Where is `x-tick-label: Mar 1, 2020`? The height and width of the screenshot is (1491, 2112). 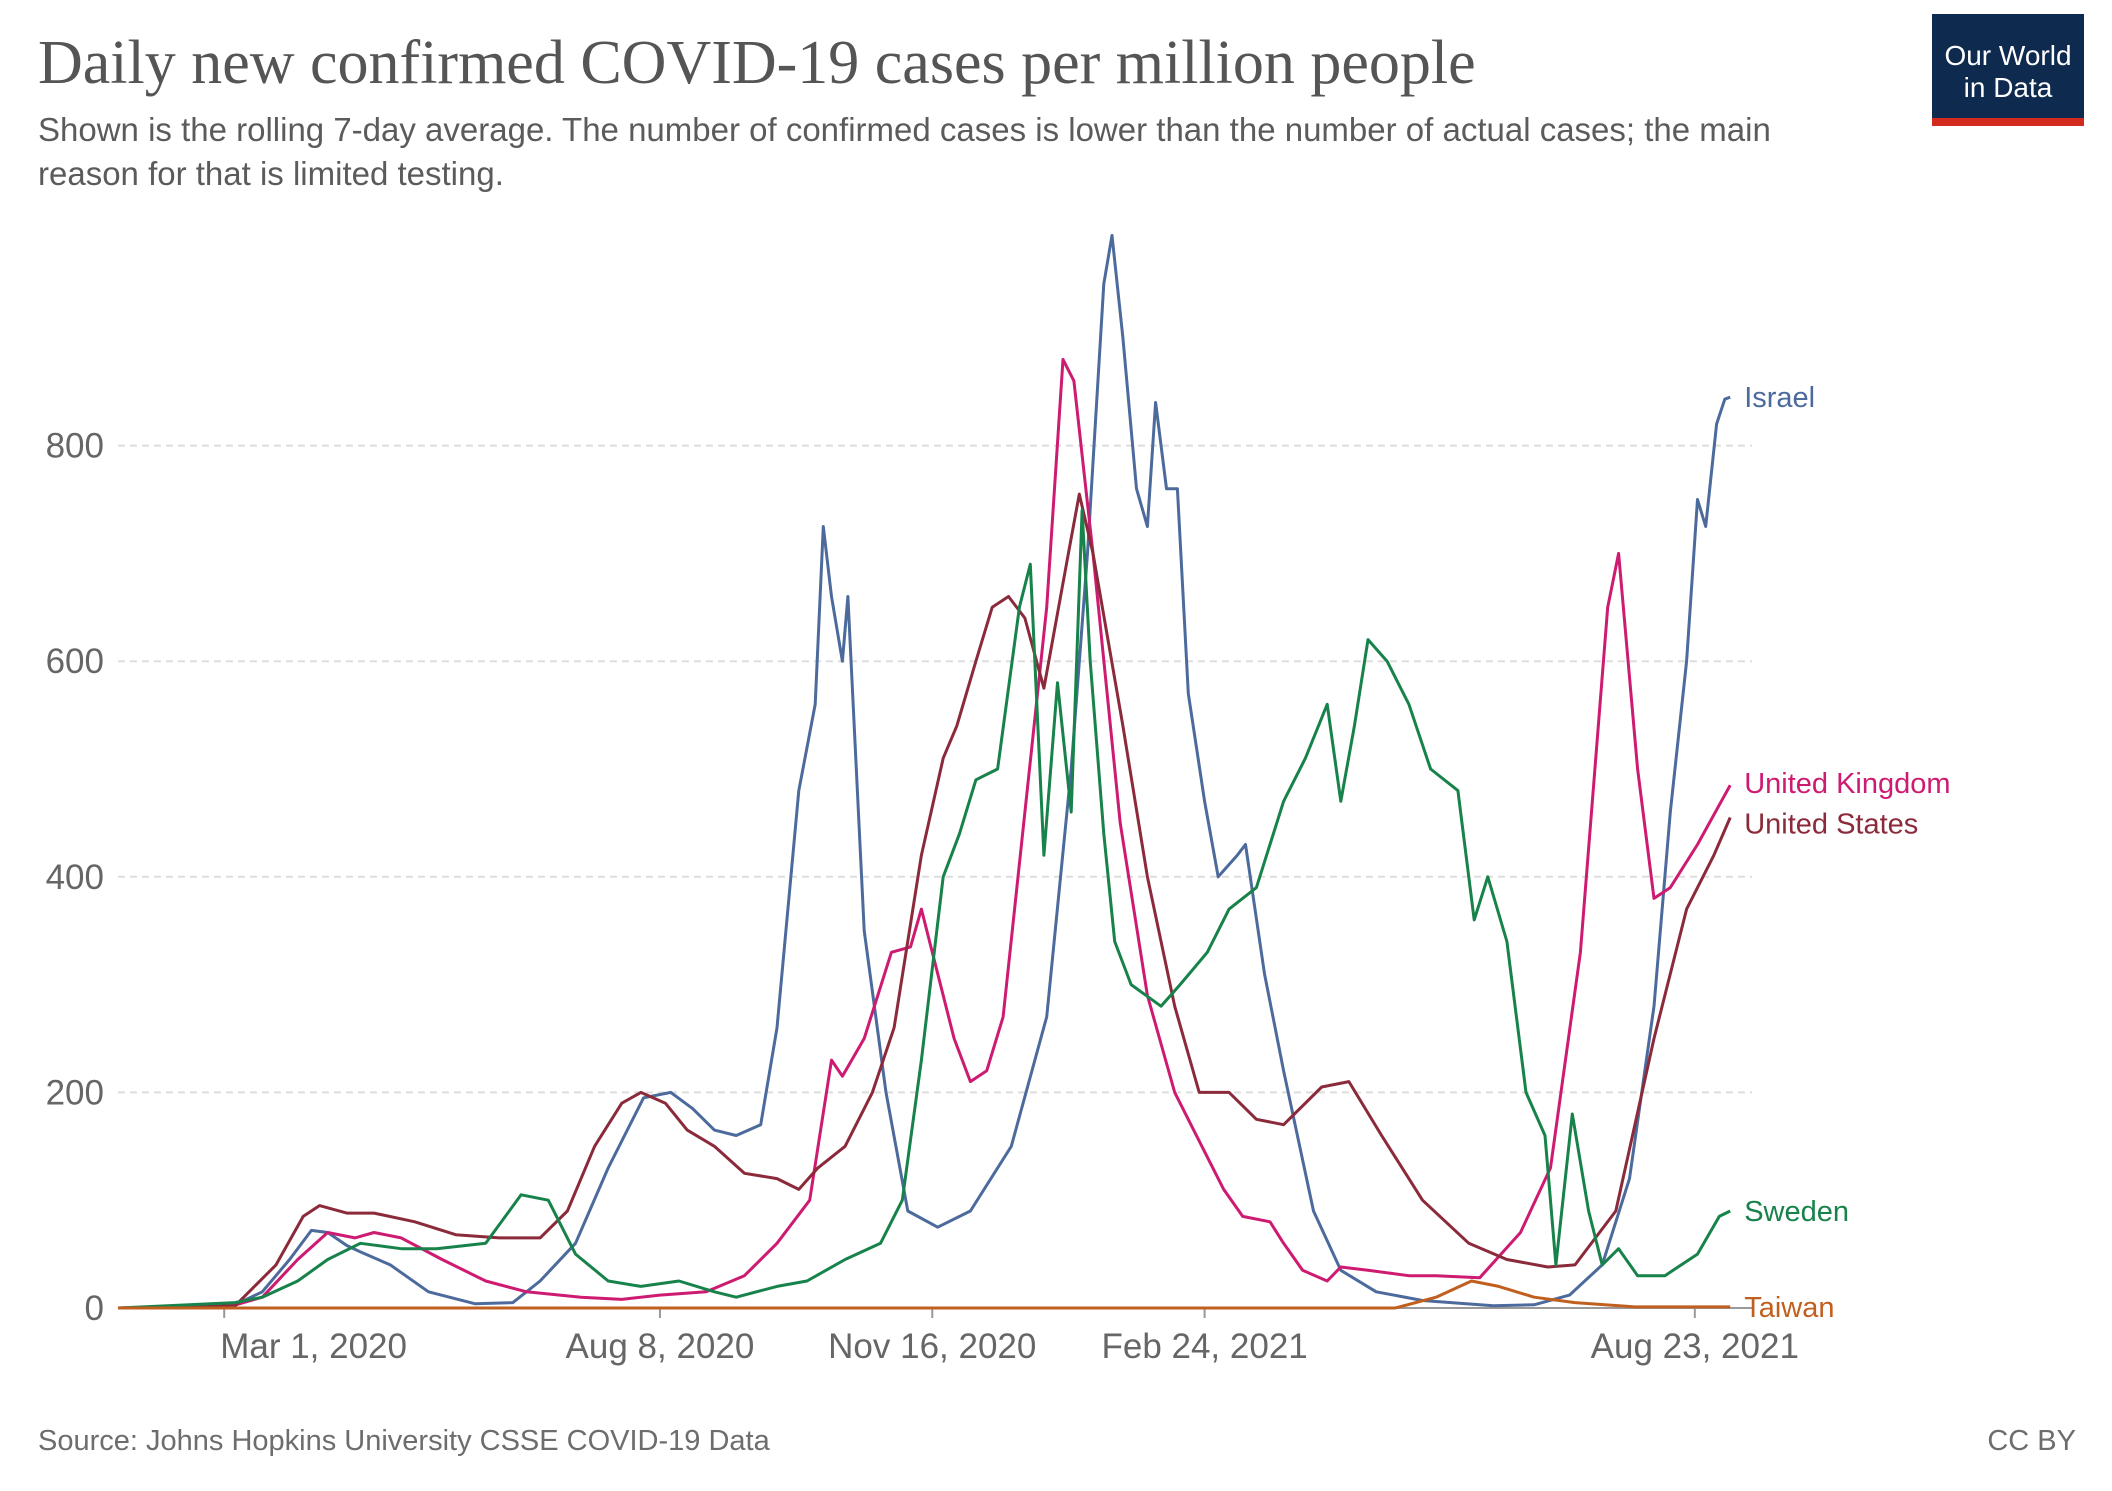 x-tick-label: Mar 1, 2020 is located at coordinates (313, 1346).